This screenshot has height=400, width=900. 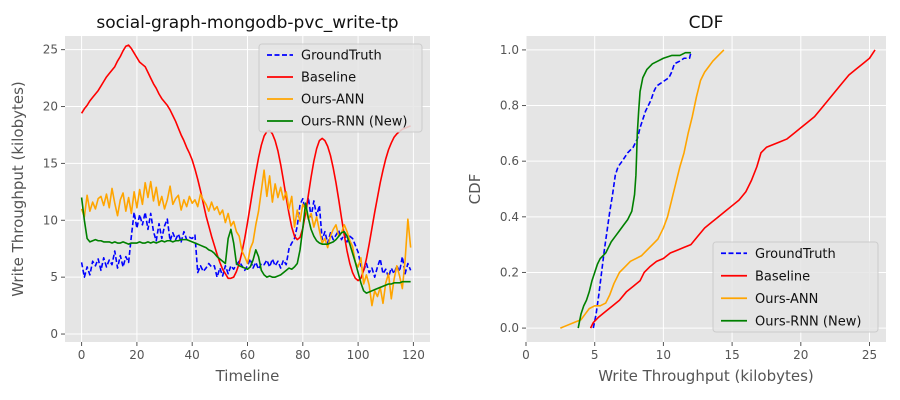 What do you see at coordinates (50, 107) in the screenshot?
I see `y-tick-label: 20` at bounding box center [50, 107].